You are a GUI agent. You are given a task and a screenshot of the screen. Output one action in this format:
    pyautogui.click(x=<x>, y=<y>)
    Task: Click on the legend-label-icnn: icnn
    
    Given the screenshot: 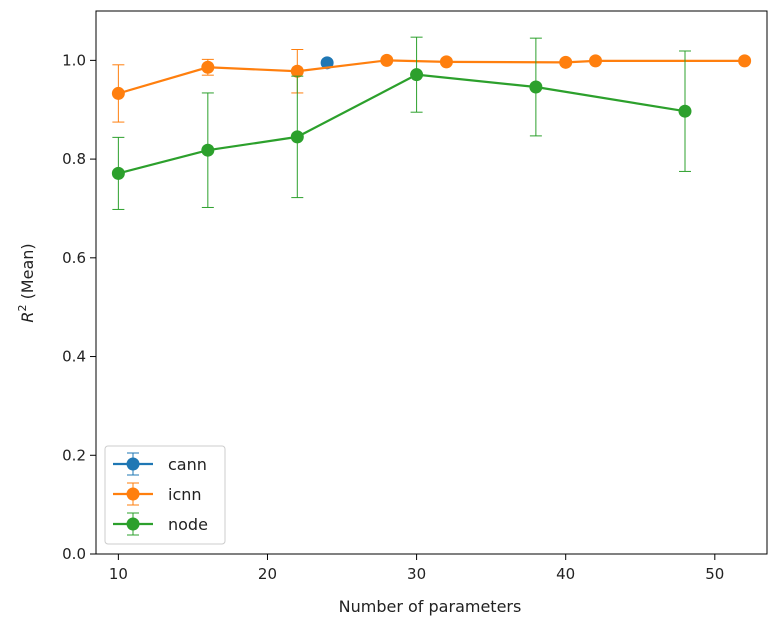 What is the action you would take?
    pyautogui.click(x=185, y=494)
    